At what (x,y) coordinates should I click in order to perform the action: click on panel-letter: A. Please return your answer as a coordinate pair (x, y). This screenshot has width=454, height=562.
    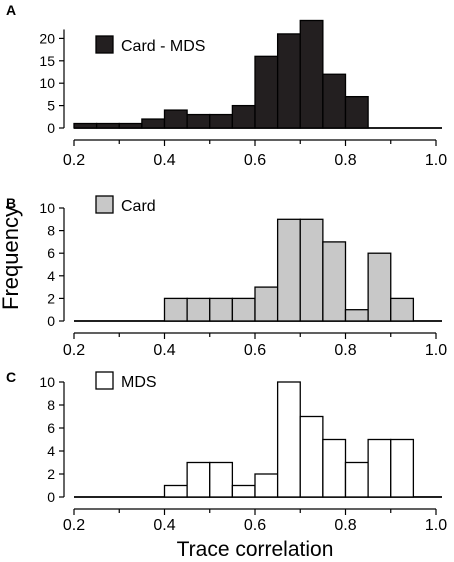
    Looking at the image, I should click on (11, 10).